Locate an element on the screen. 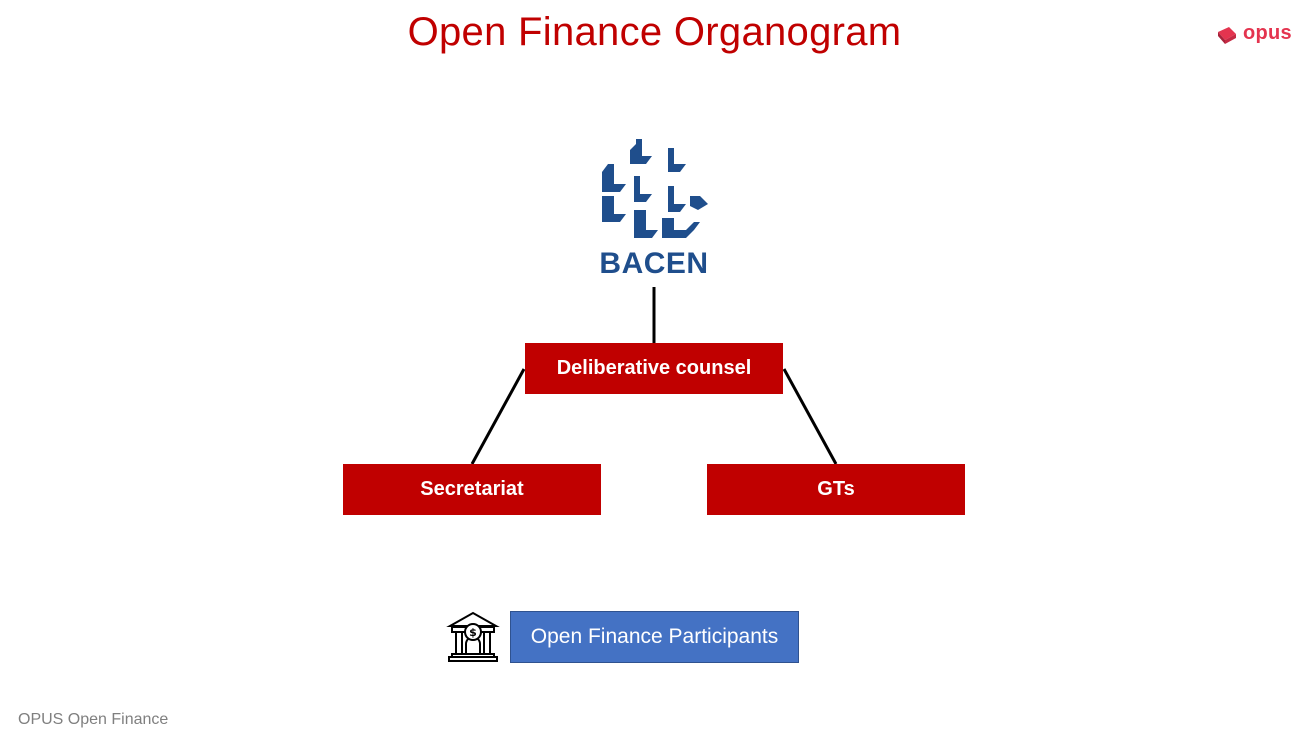 The image size is (1309, 736). connector-deliberative-secretariat is located at coordinates (498, 416).